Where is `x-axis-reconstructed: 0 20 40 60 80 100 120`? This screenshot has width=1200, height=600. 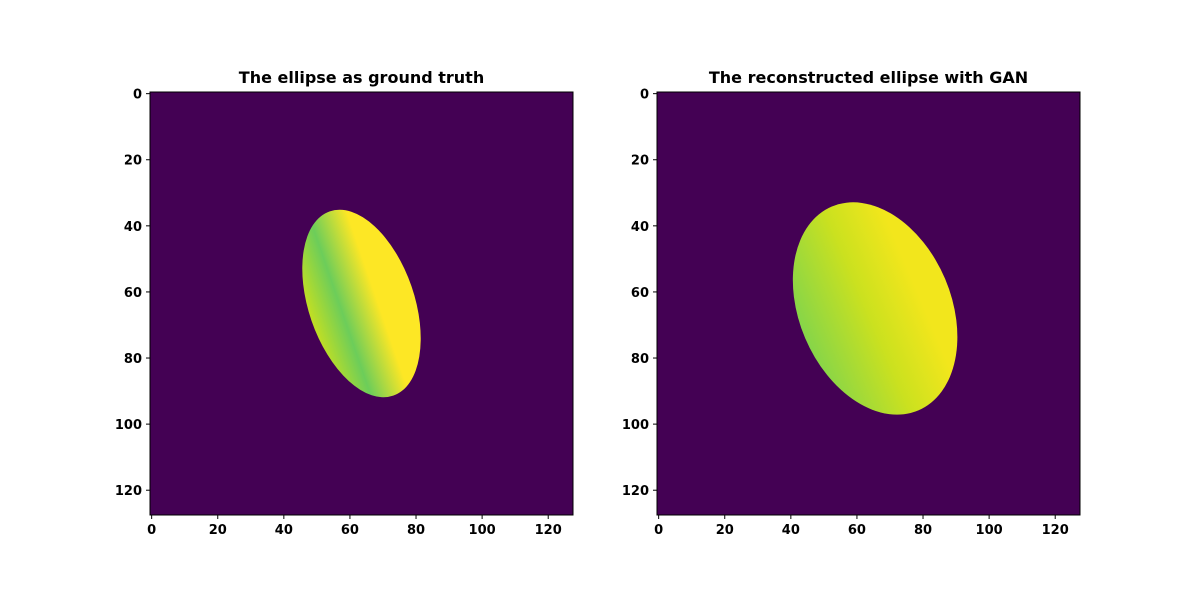 x-axis-reconstructed: 0 20 40 60 80 100 120 is located at coordinates (861, 526).